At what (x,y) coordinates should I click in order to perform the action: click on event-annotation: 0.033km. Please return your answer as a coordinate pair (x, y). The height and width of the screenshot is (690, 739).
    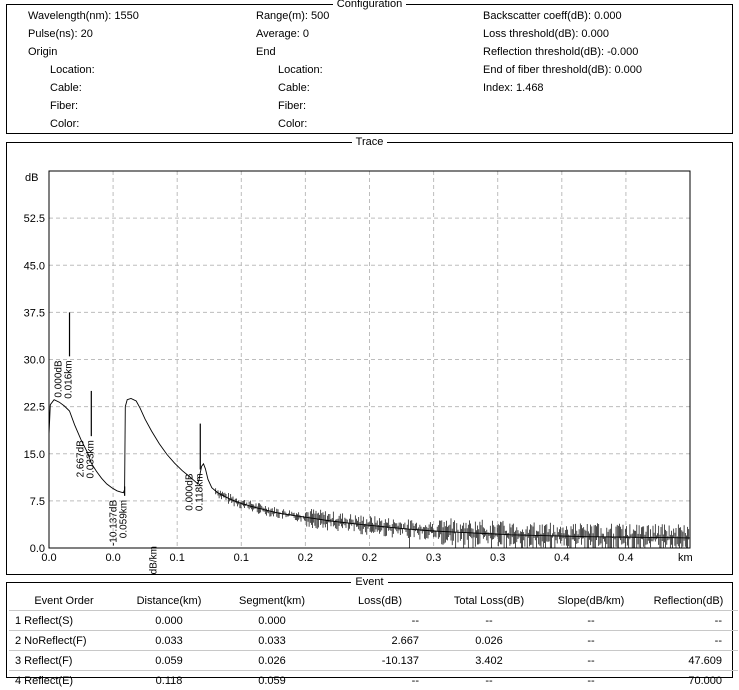
    Looking at the image, I should click on (90, 459).